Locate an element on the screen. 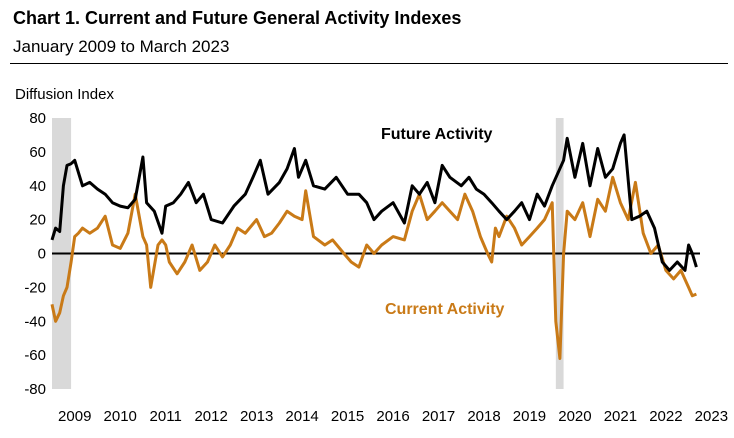  title-divider is located at coordinates (369, 63).